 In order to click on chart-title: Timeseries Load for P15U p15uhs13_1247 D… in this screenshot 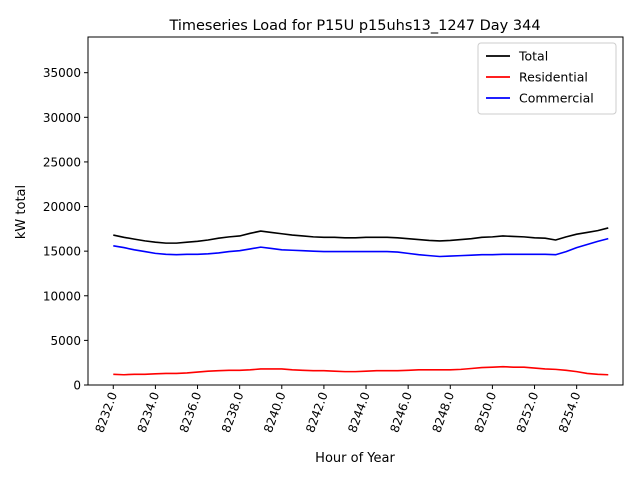, I will do `click(354, 26)`.